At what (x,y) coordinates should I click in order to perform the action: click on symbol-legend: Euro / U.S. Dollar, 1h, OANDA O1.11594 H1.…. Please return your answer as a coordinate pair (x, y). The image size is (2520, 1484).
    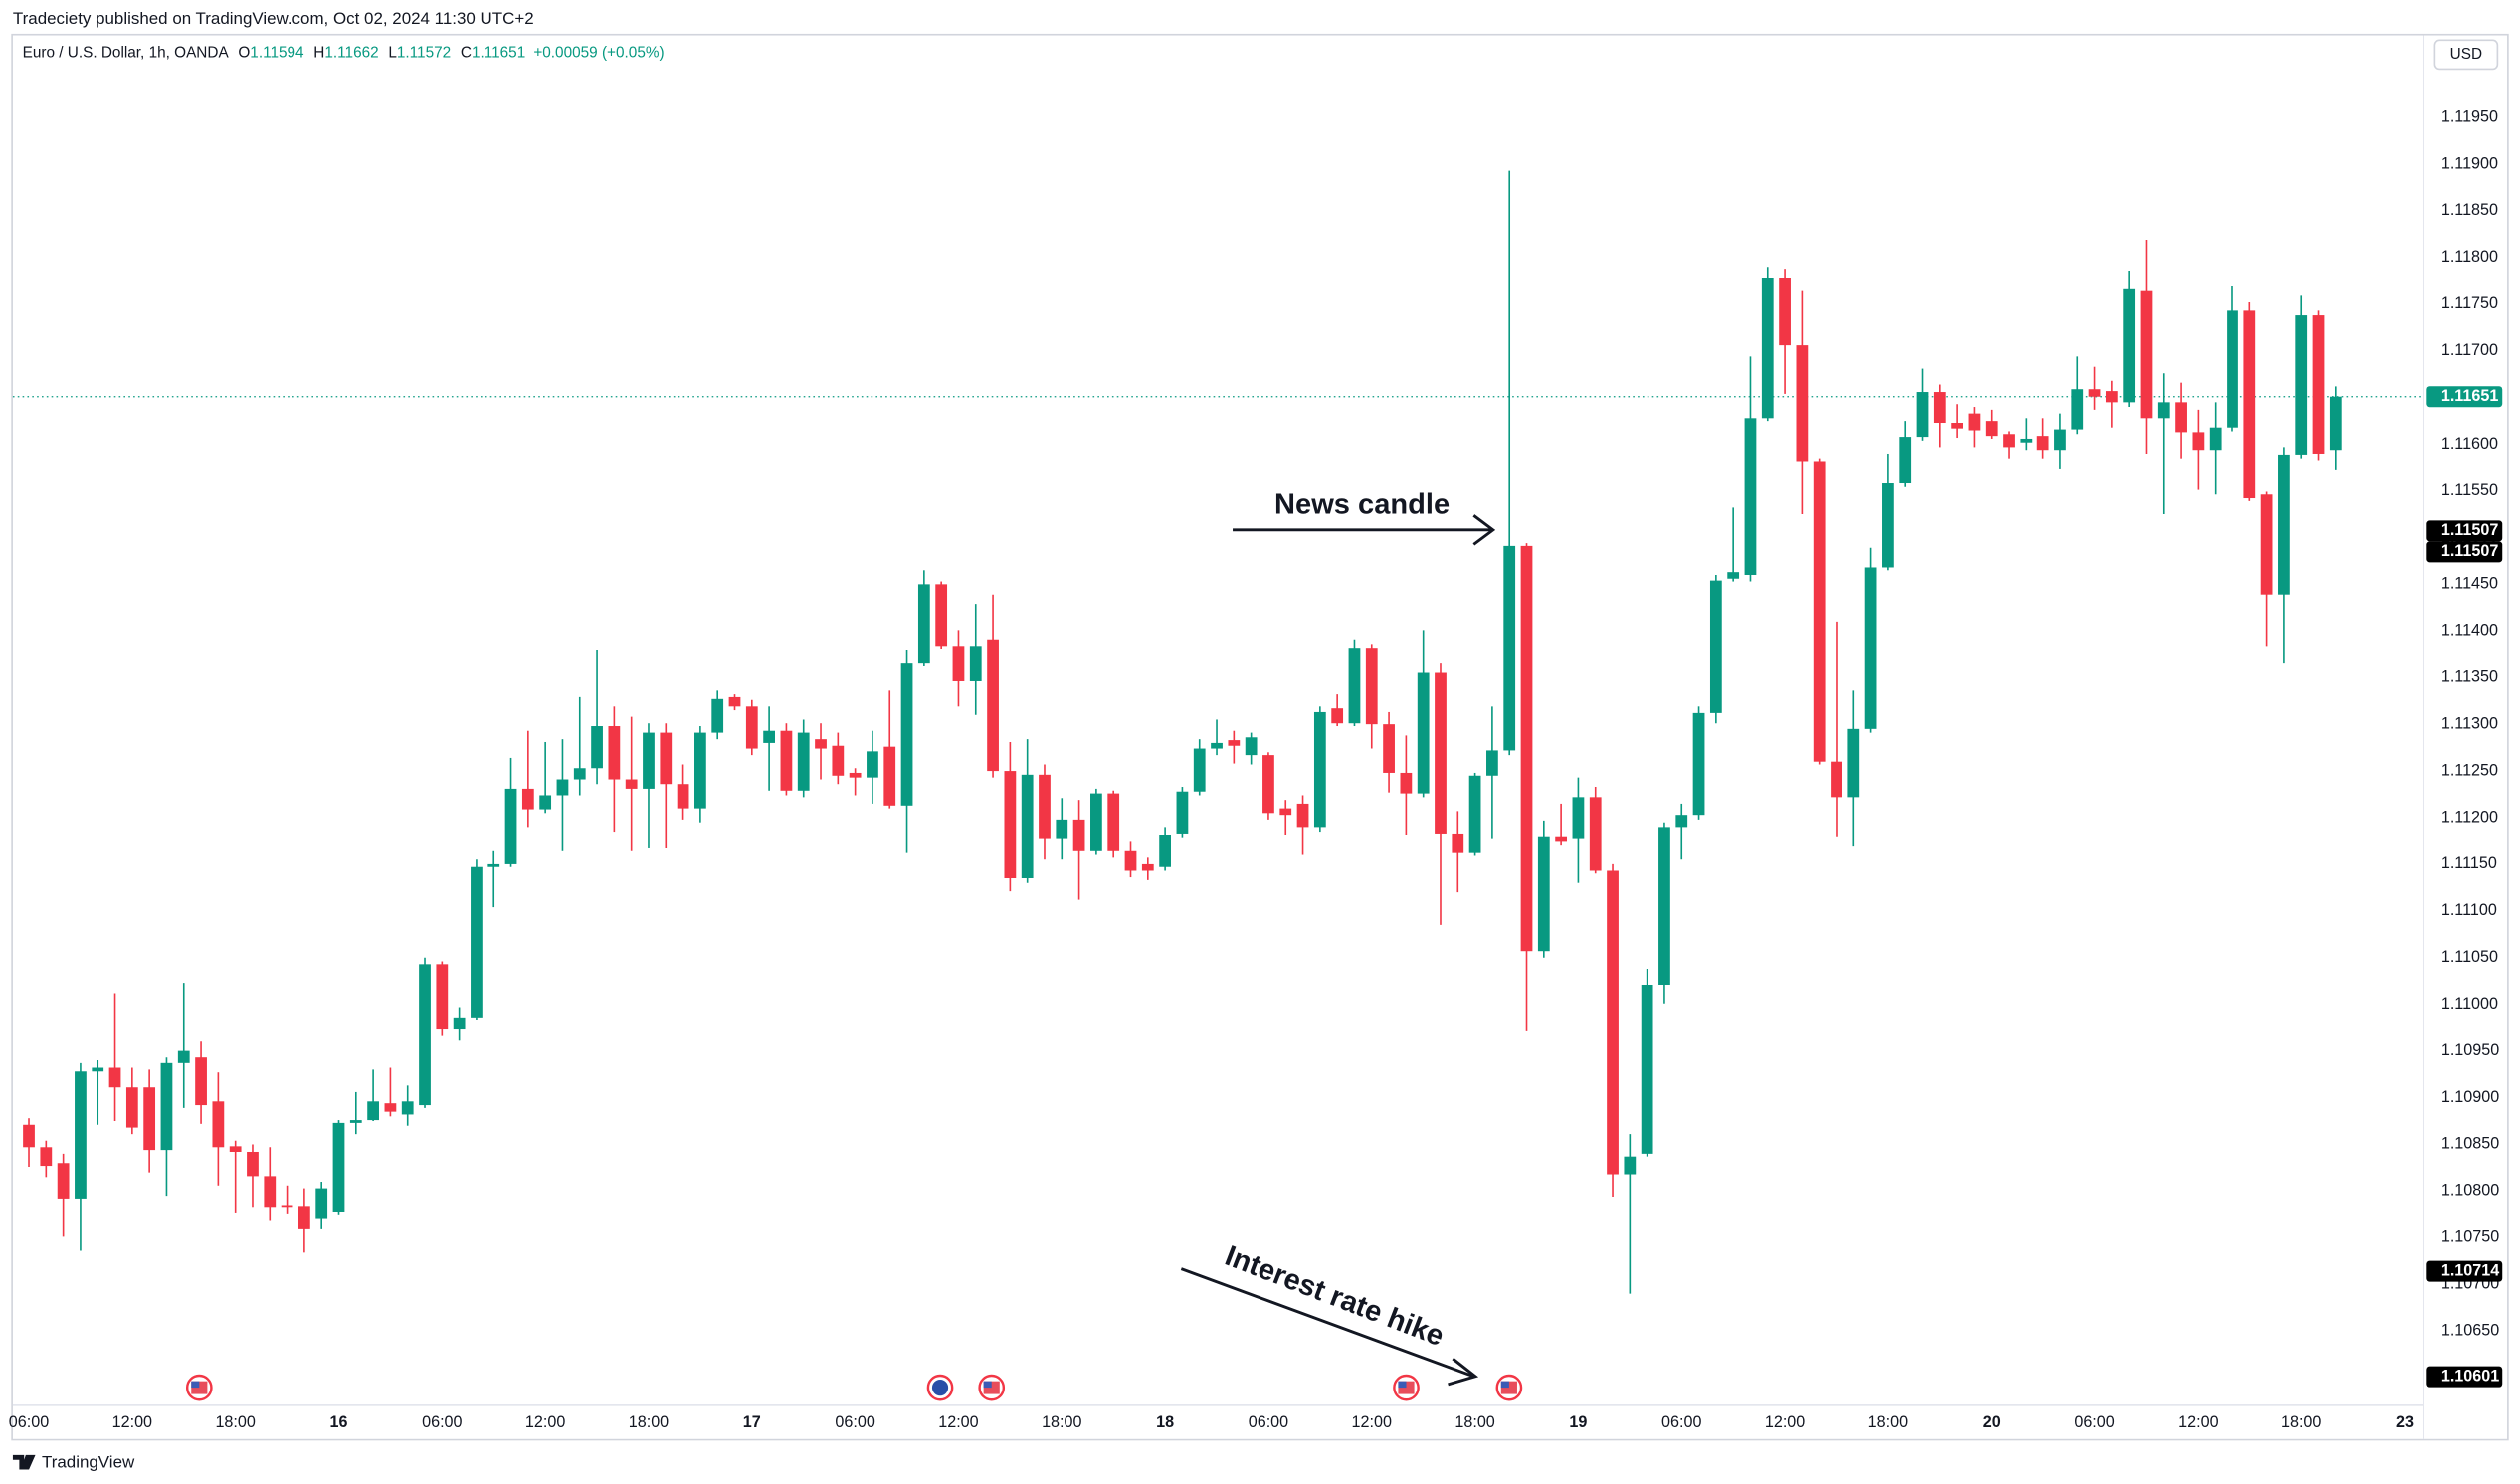
    Looking at the image, I should click on (344, 53).